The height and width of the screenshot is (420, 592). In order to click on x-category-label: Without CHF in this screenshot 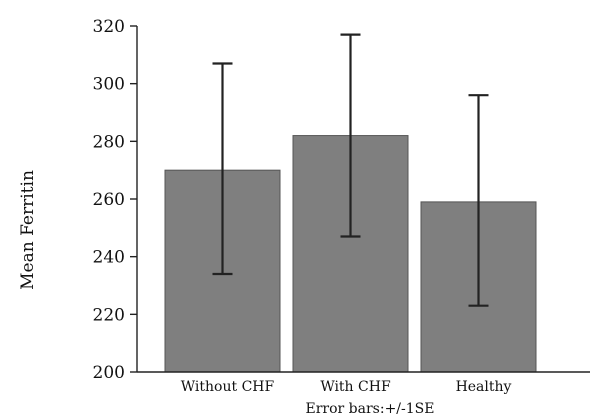, I will do `click(228, 387)`.